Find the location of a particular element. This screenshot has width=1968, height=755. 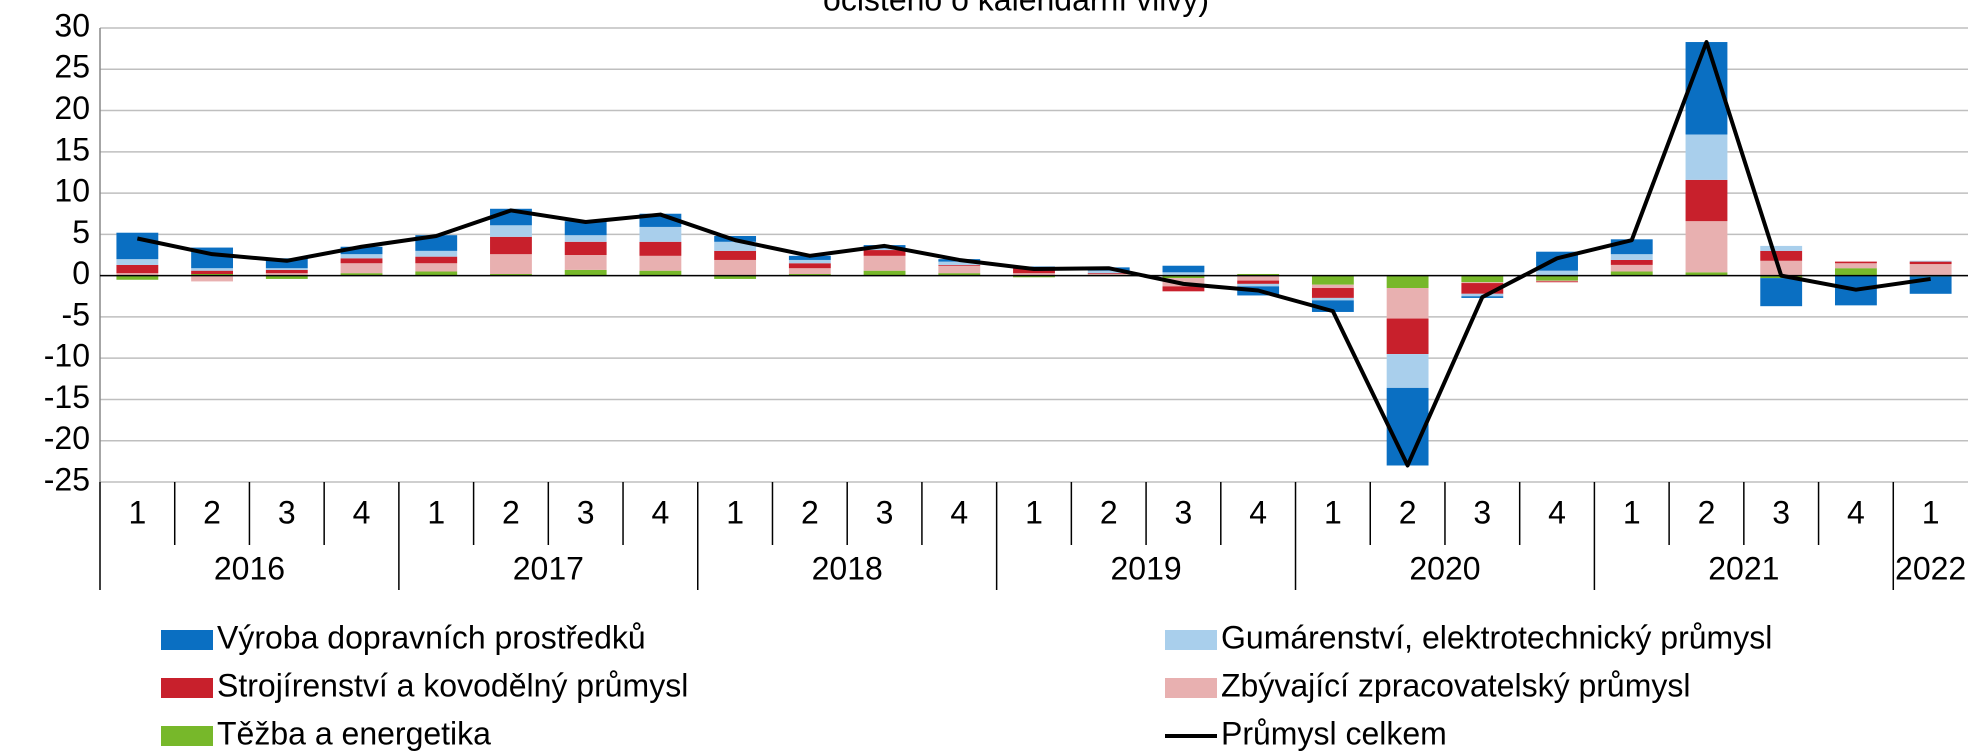

legend-label: Strojírenství a kovodělný průmysl is located at coordinates (452, 685).